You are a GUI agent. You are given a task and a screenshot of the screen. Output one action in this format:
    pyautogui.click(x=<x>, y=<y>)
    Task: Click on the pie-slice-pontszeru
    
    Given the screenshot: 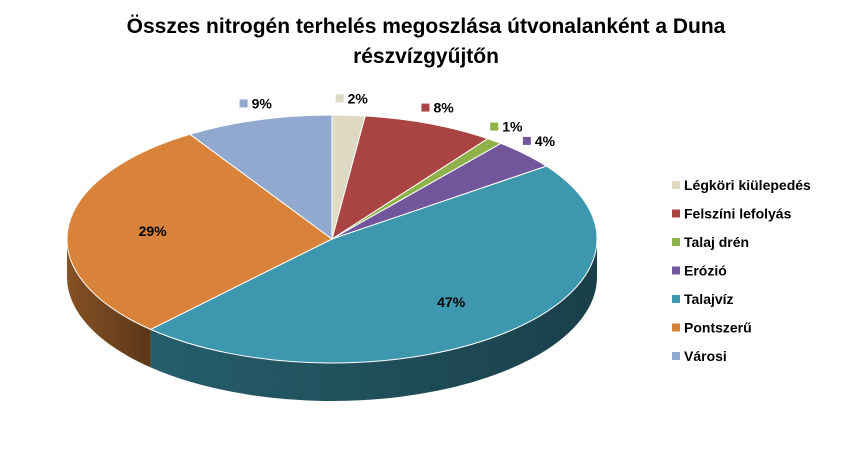 What is the action you would take?
    pyautogui.click(x=199, y=231)
    